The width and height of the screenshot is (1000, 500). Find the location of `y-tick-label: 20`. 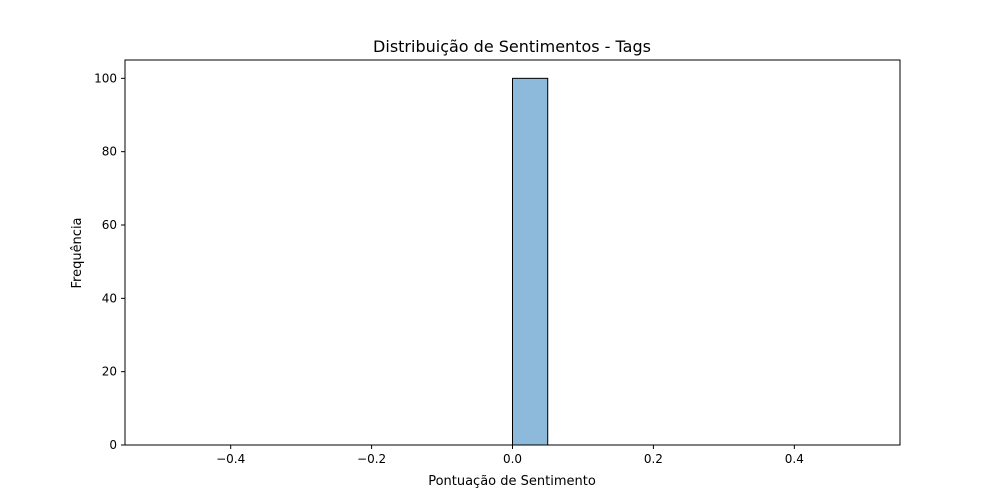

y-tick-label: 20 is located at coordinates (109, 372).